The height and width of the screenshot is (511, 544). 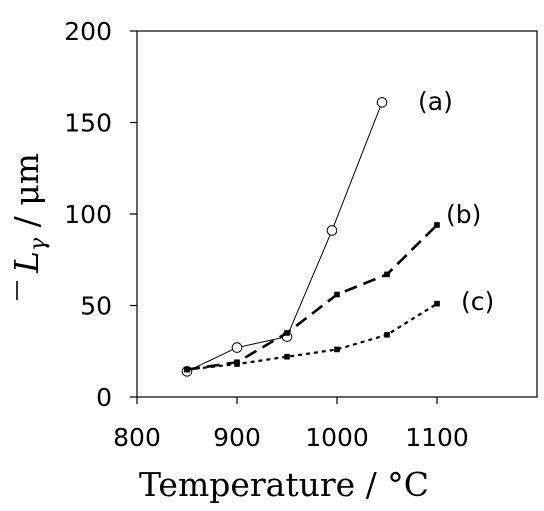 What do you see at coordinates (463, 214) in the screenshot?
I see `series-label: (b)` at bounding box center [463, 214].